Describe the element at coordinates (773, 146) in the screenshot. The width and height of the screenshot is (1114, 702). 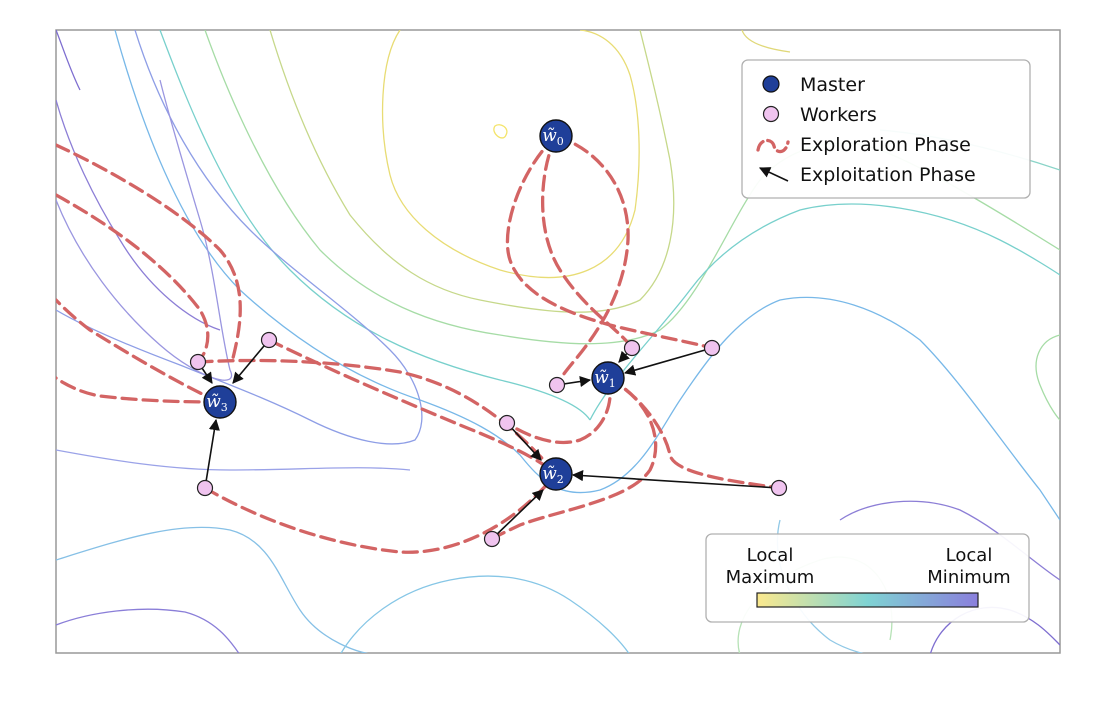
I see `legend-exploration-swatch` at that location.